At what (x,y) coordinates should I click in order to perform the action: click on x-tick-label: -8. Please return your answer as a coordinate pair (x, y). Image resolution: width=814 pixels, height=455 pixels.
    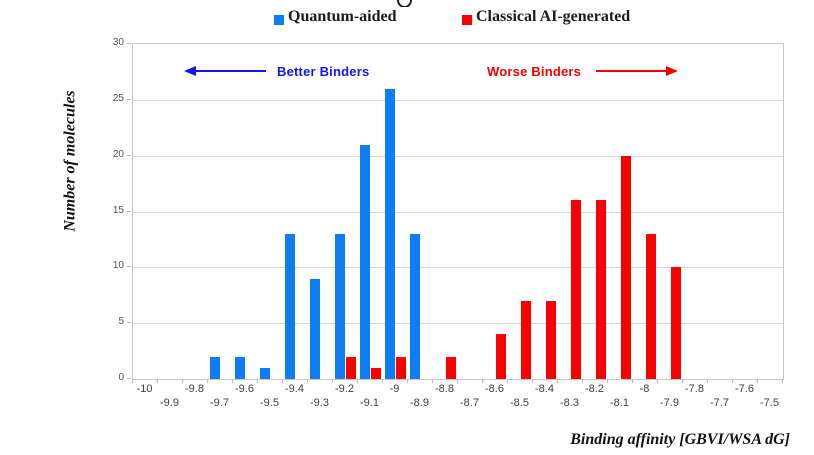
    Looking at the image, I should click on (644, 389).